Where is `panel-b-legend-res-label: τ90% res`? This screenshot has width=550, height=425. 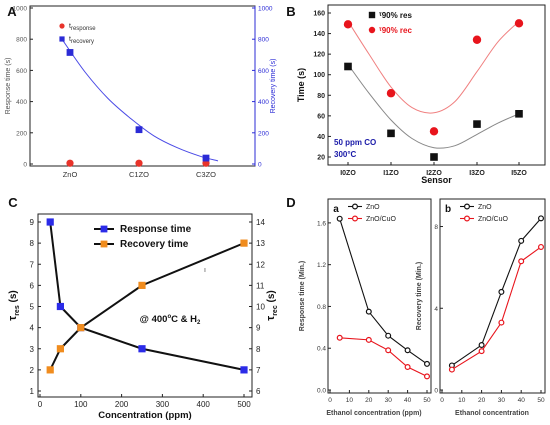
panel-b-legend-res-label: τ90% res is located at coordinates (395, 15).